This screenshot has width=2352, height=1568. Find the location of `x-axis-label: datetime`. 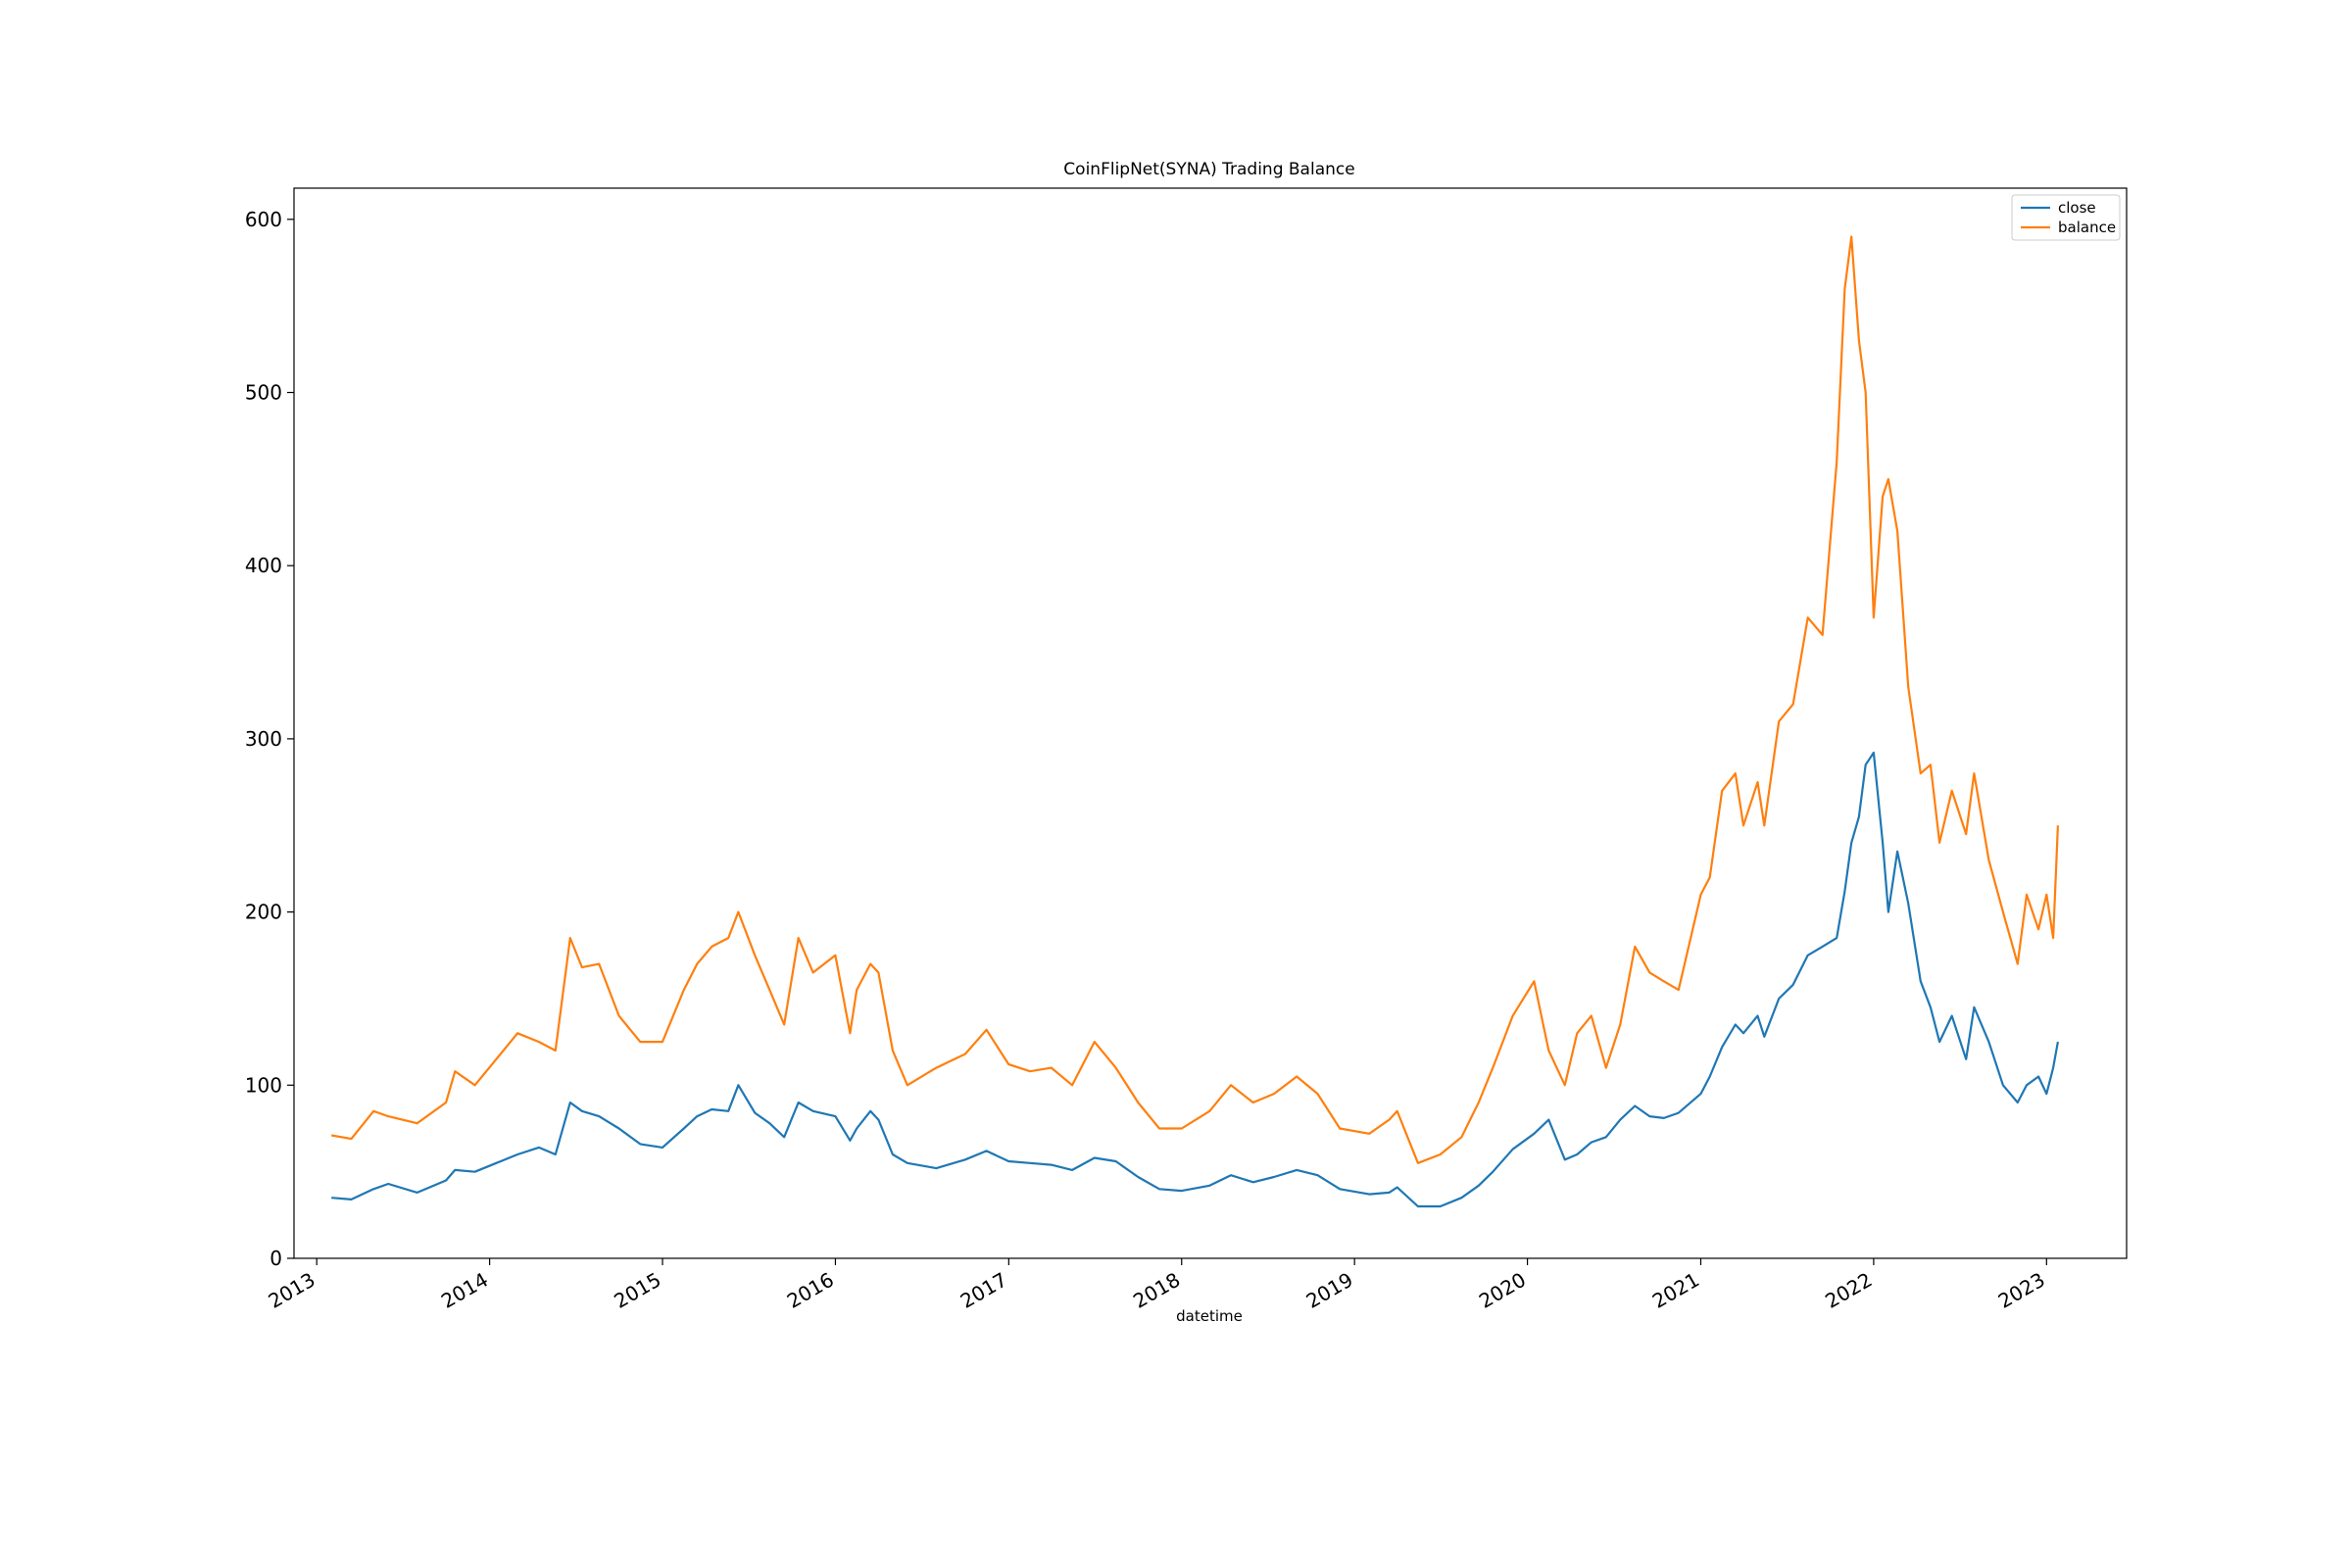

x-axis-label: datetime is located at coordinates (1209, 1316).